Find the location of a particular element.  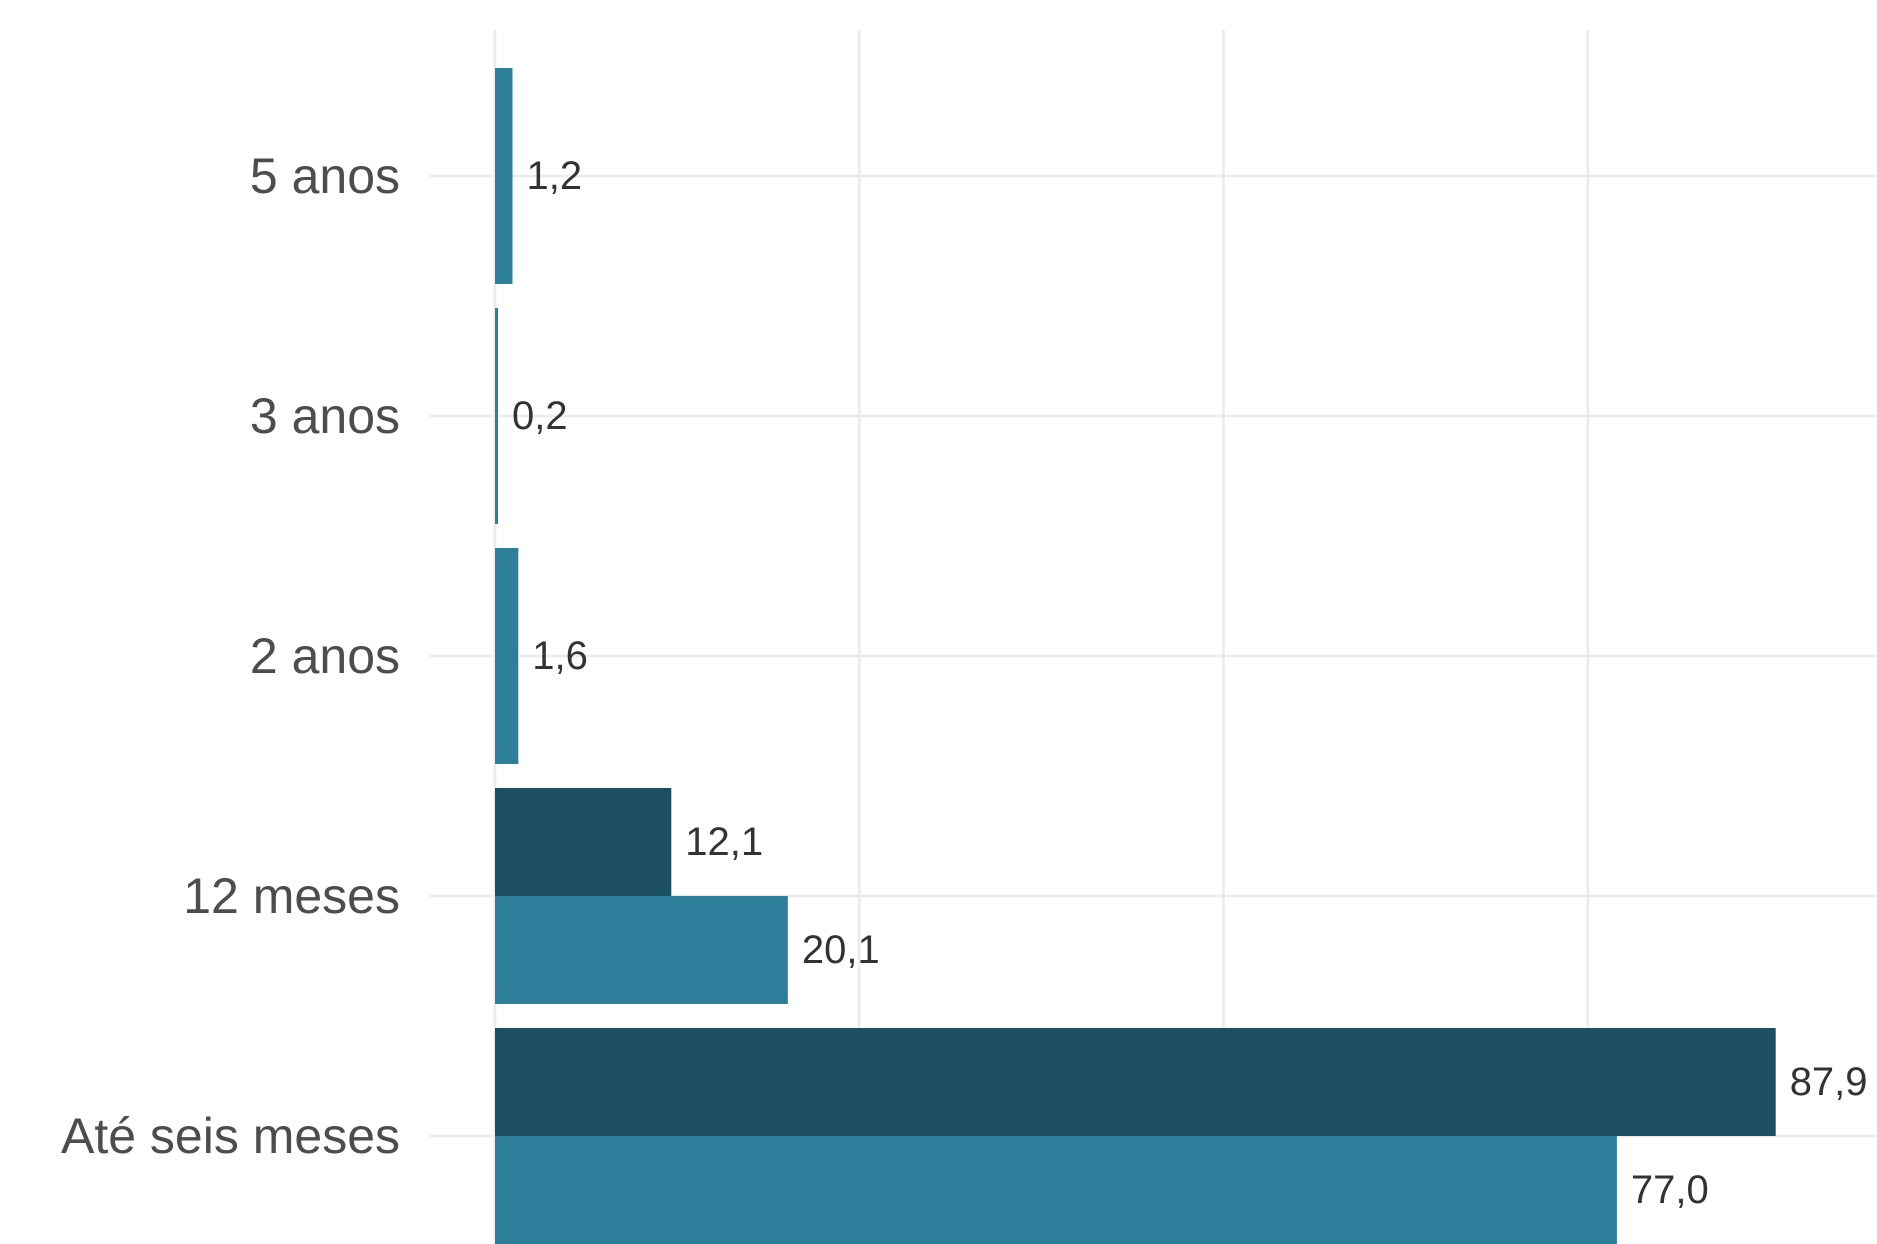

value-label: 87,9 is located at coordinates (1829, 1082).